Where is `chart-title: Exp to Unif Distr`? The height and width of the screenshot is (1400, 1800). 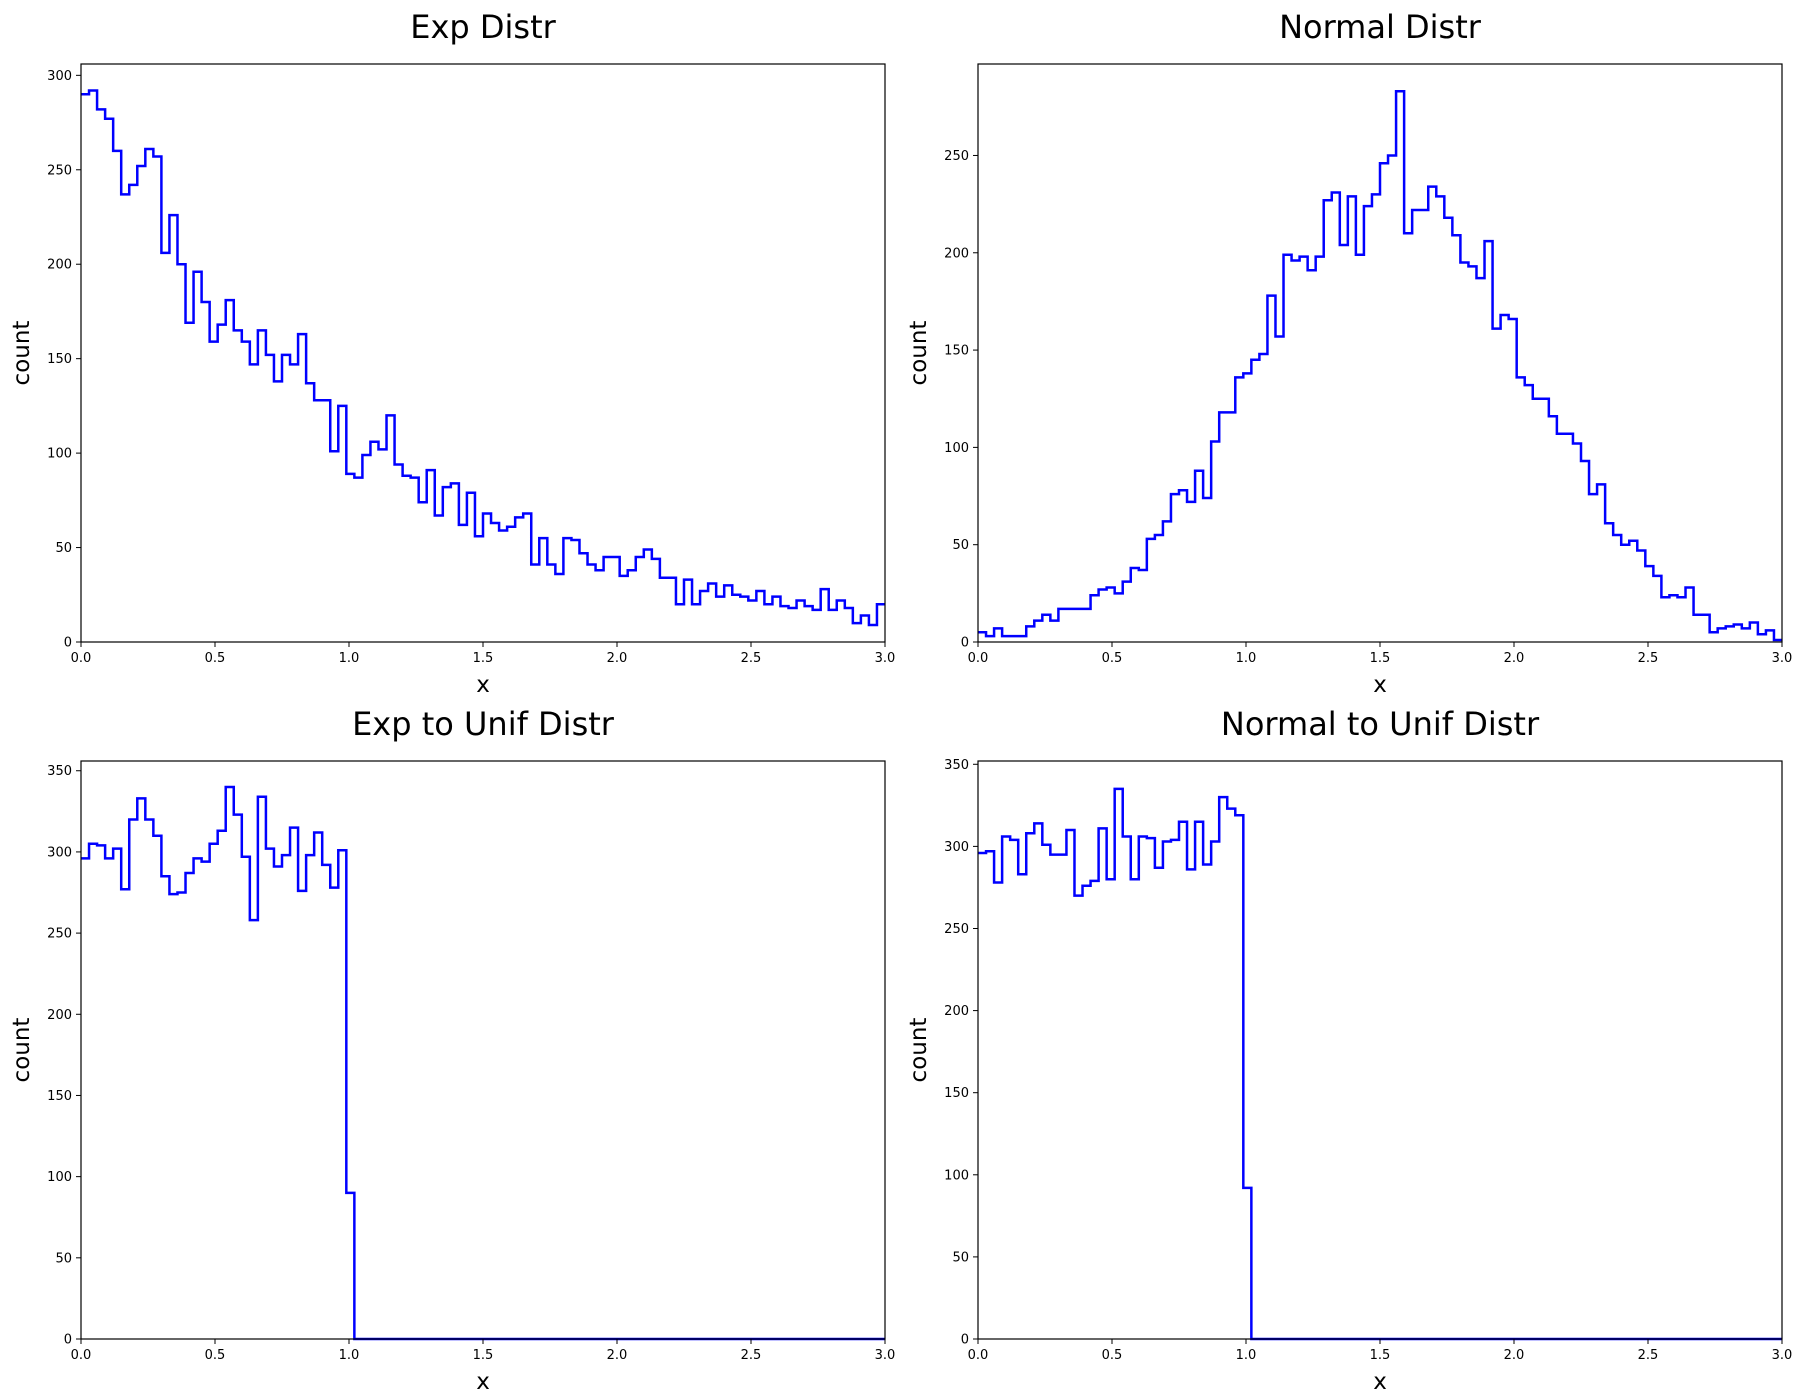
chart-title: Exp to Unif Distr is located at coordinates (483, 724).